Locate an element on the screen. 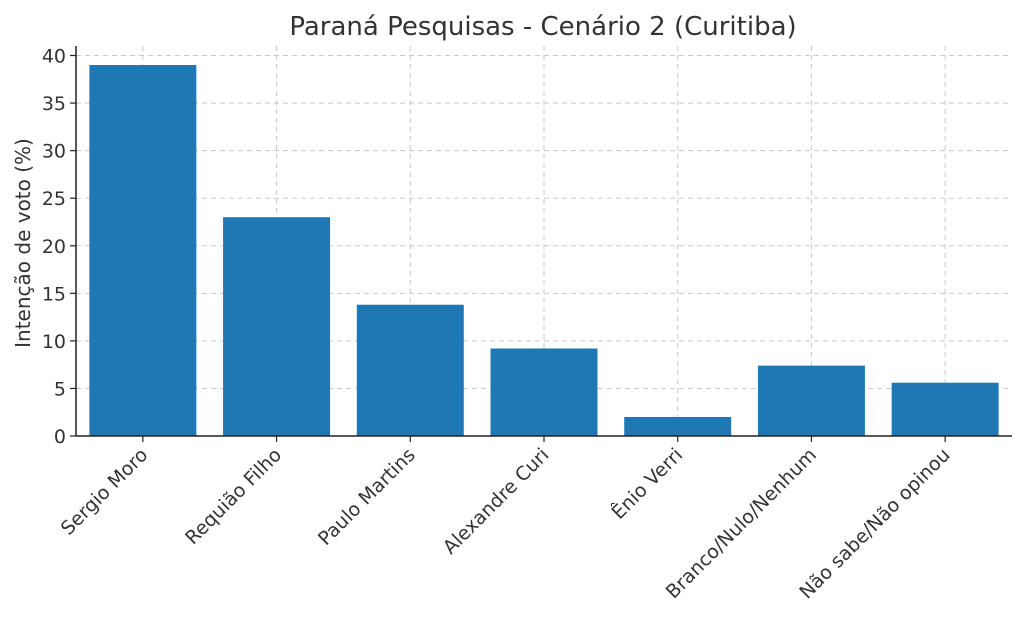  y-tick-label: 10 is located at coordinates (54, 342).